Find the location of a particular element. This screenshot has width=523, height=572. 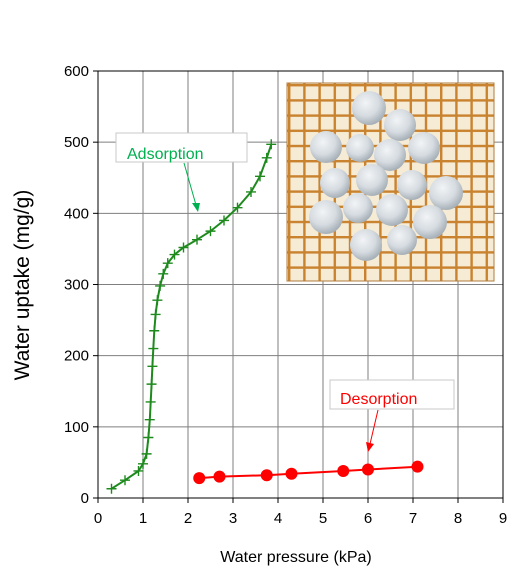

y-axis-title: Water uptake (mg/g) is located at coordinates (22, 285).